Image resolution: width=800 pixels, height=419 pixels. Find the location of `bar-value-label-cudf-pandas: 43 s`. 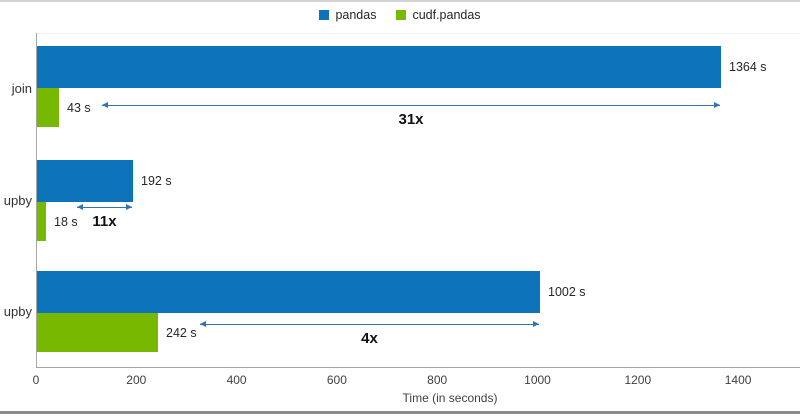

bar-value-label-cudf-pandas: 43 s is located at coordinates (79, 107).